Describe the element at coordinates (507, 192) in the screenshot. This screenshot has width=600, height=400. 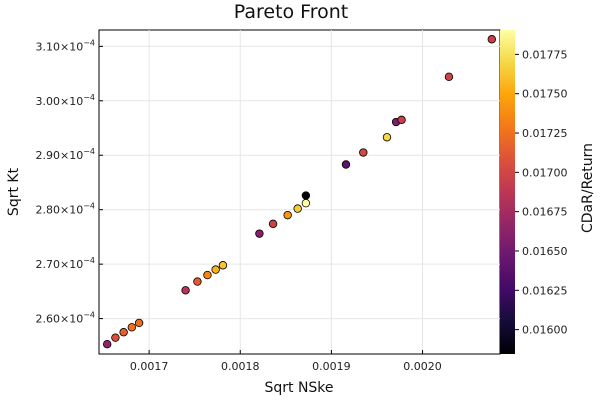
I see `colorbar-gradient` at that location.